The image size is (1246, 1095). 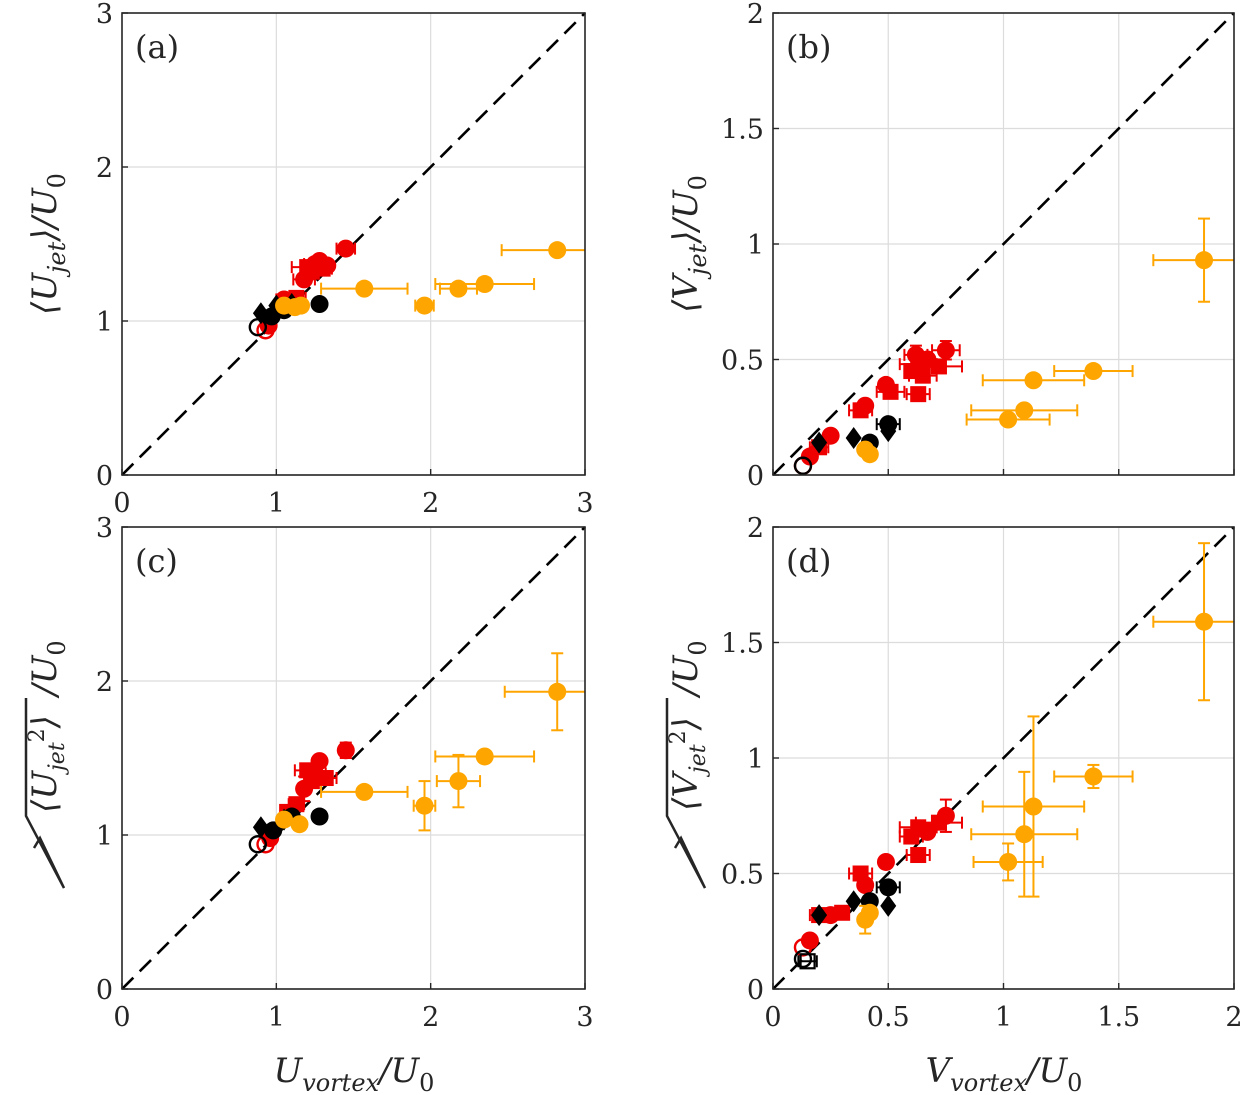 I want to click on panel-d-xtick-label: 2, so click(x=1233, y=1017).